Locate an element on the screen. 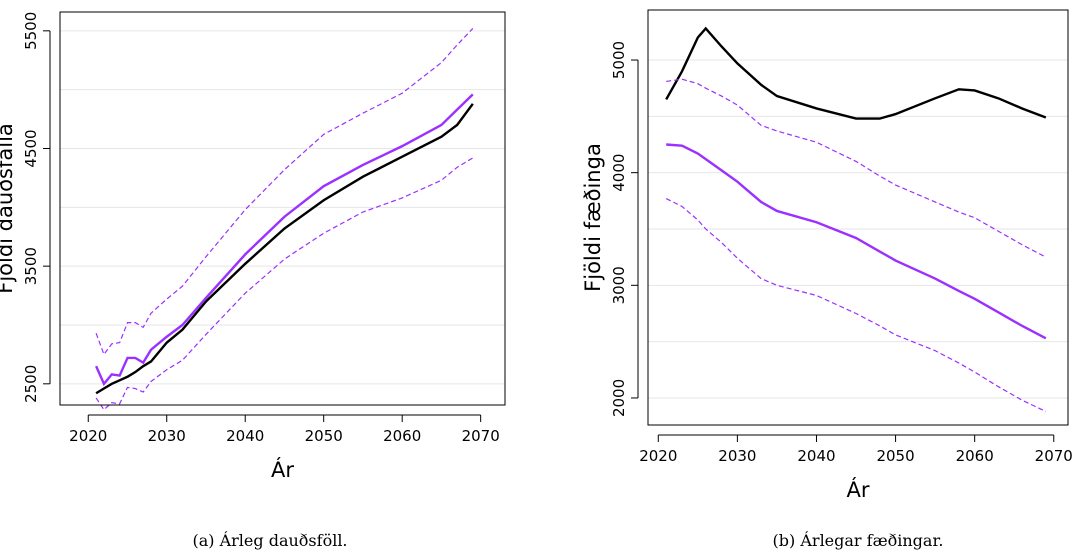 The height and width of the screenshot is (555, 1075). y-tick-label: 3000 is located at coordinates (619, 285).